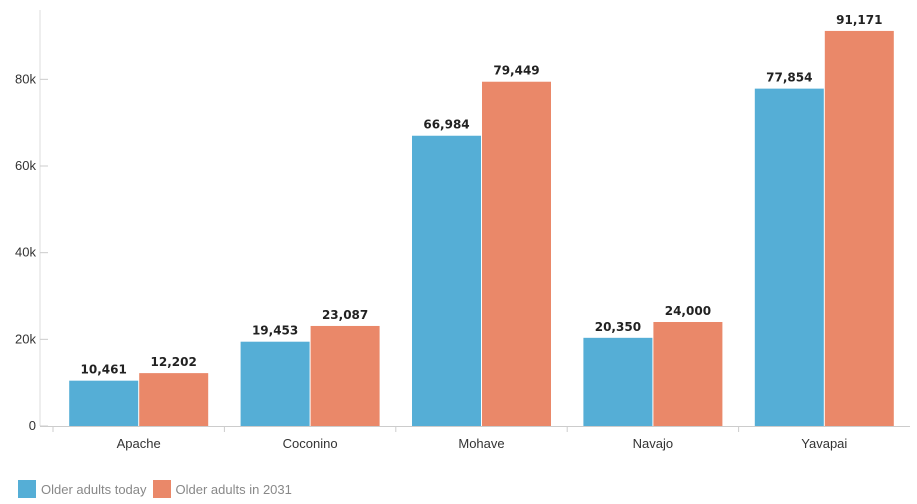 The height and width of the screenshot is (504, 917). Describe the element at coordinates (27, 489) in the screenshot. I see `legend-swatch-today` at that location.